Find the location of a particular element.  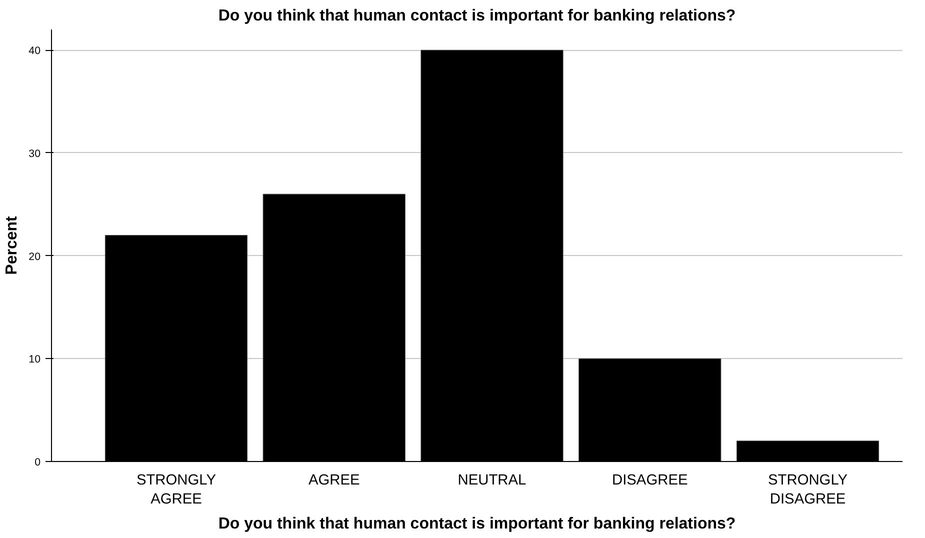

x-tick-label: STRONGLY DISAGREE is located at coordinates (808, 490).